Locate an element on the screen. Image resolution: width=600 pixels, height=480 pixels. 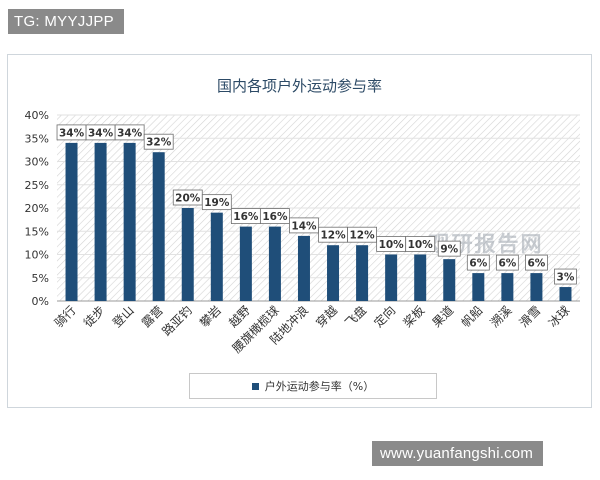
y-tick-label: 25% is located at coordinates (37, 185).